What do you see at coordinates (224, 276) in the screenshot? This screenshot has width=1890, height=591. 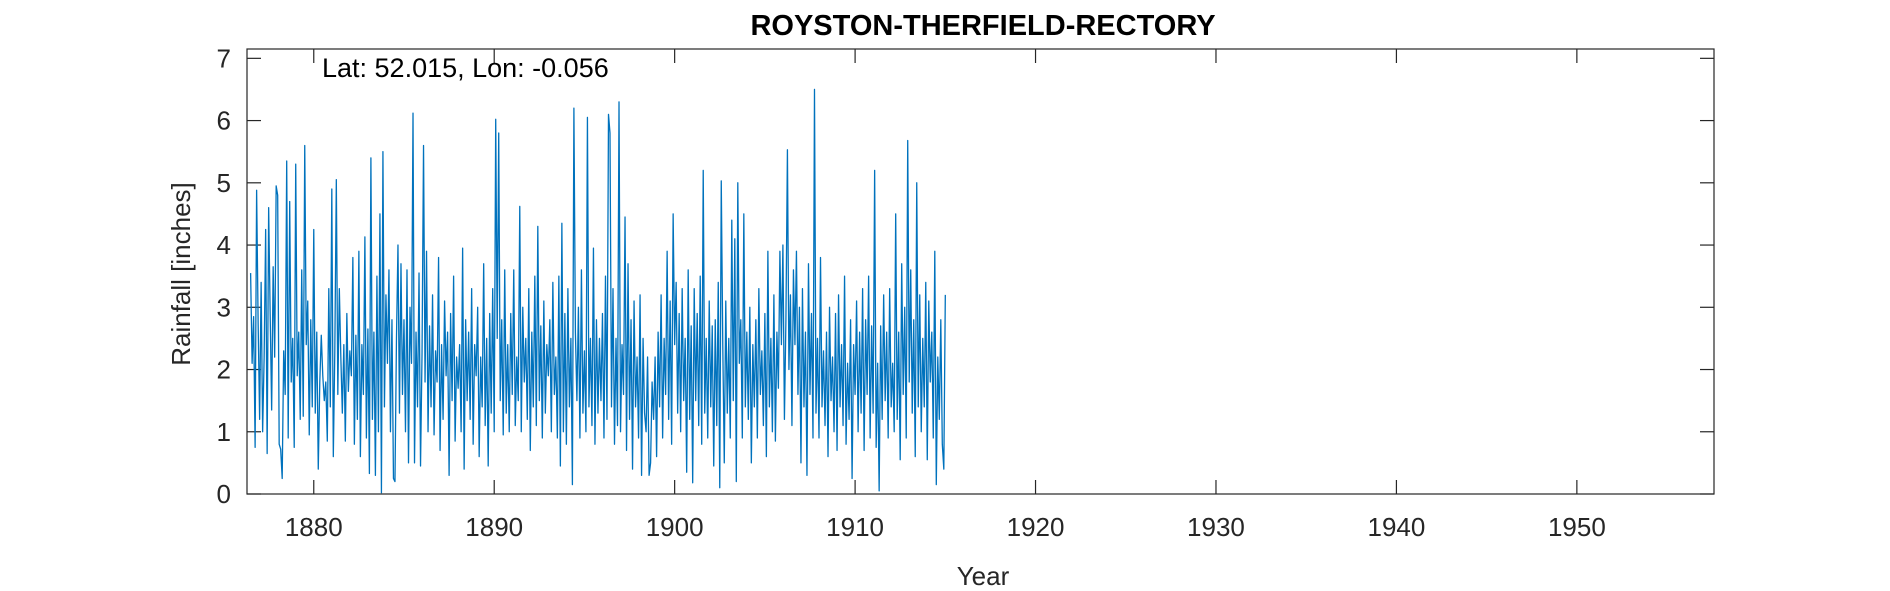 I see `y-tick-labels: 0 1 2 3 4 5 6 7` at bounding box center [224, 276].